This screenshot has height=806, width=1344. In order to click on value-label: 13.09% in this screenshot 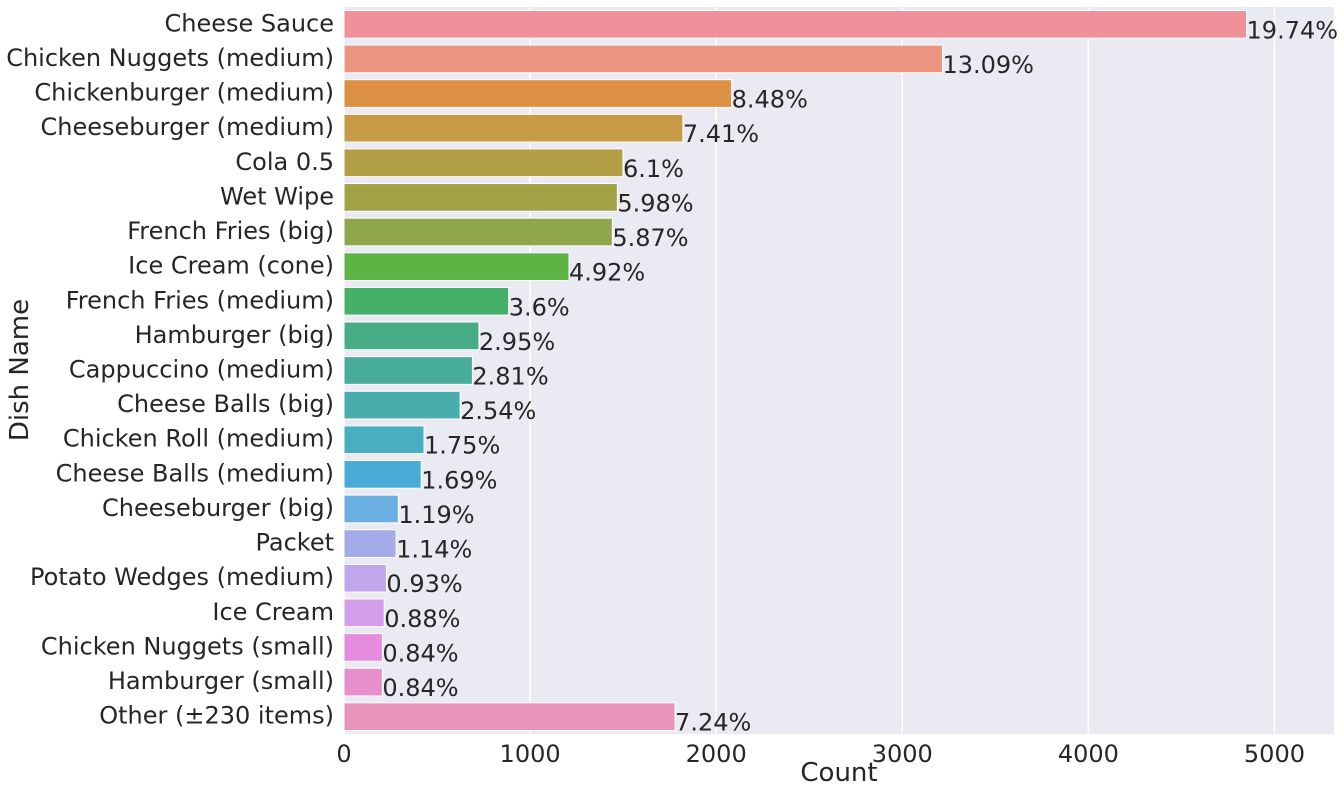, I will do `click(988, 65)`.